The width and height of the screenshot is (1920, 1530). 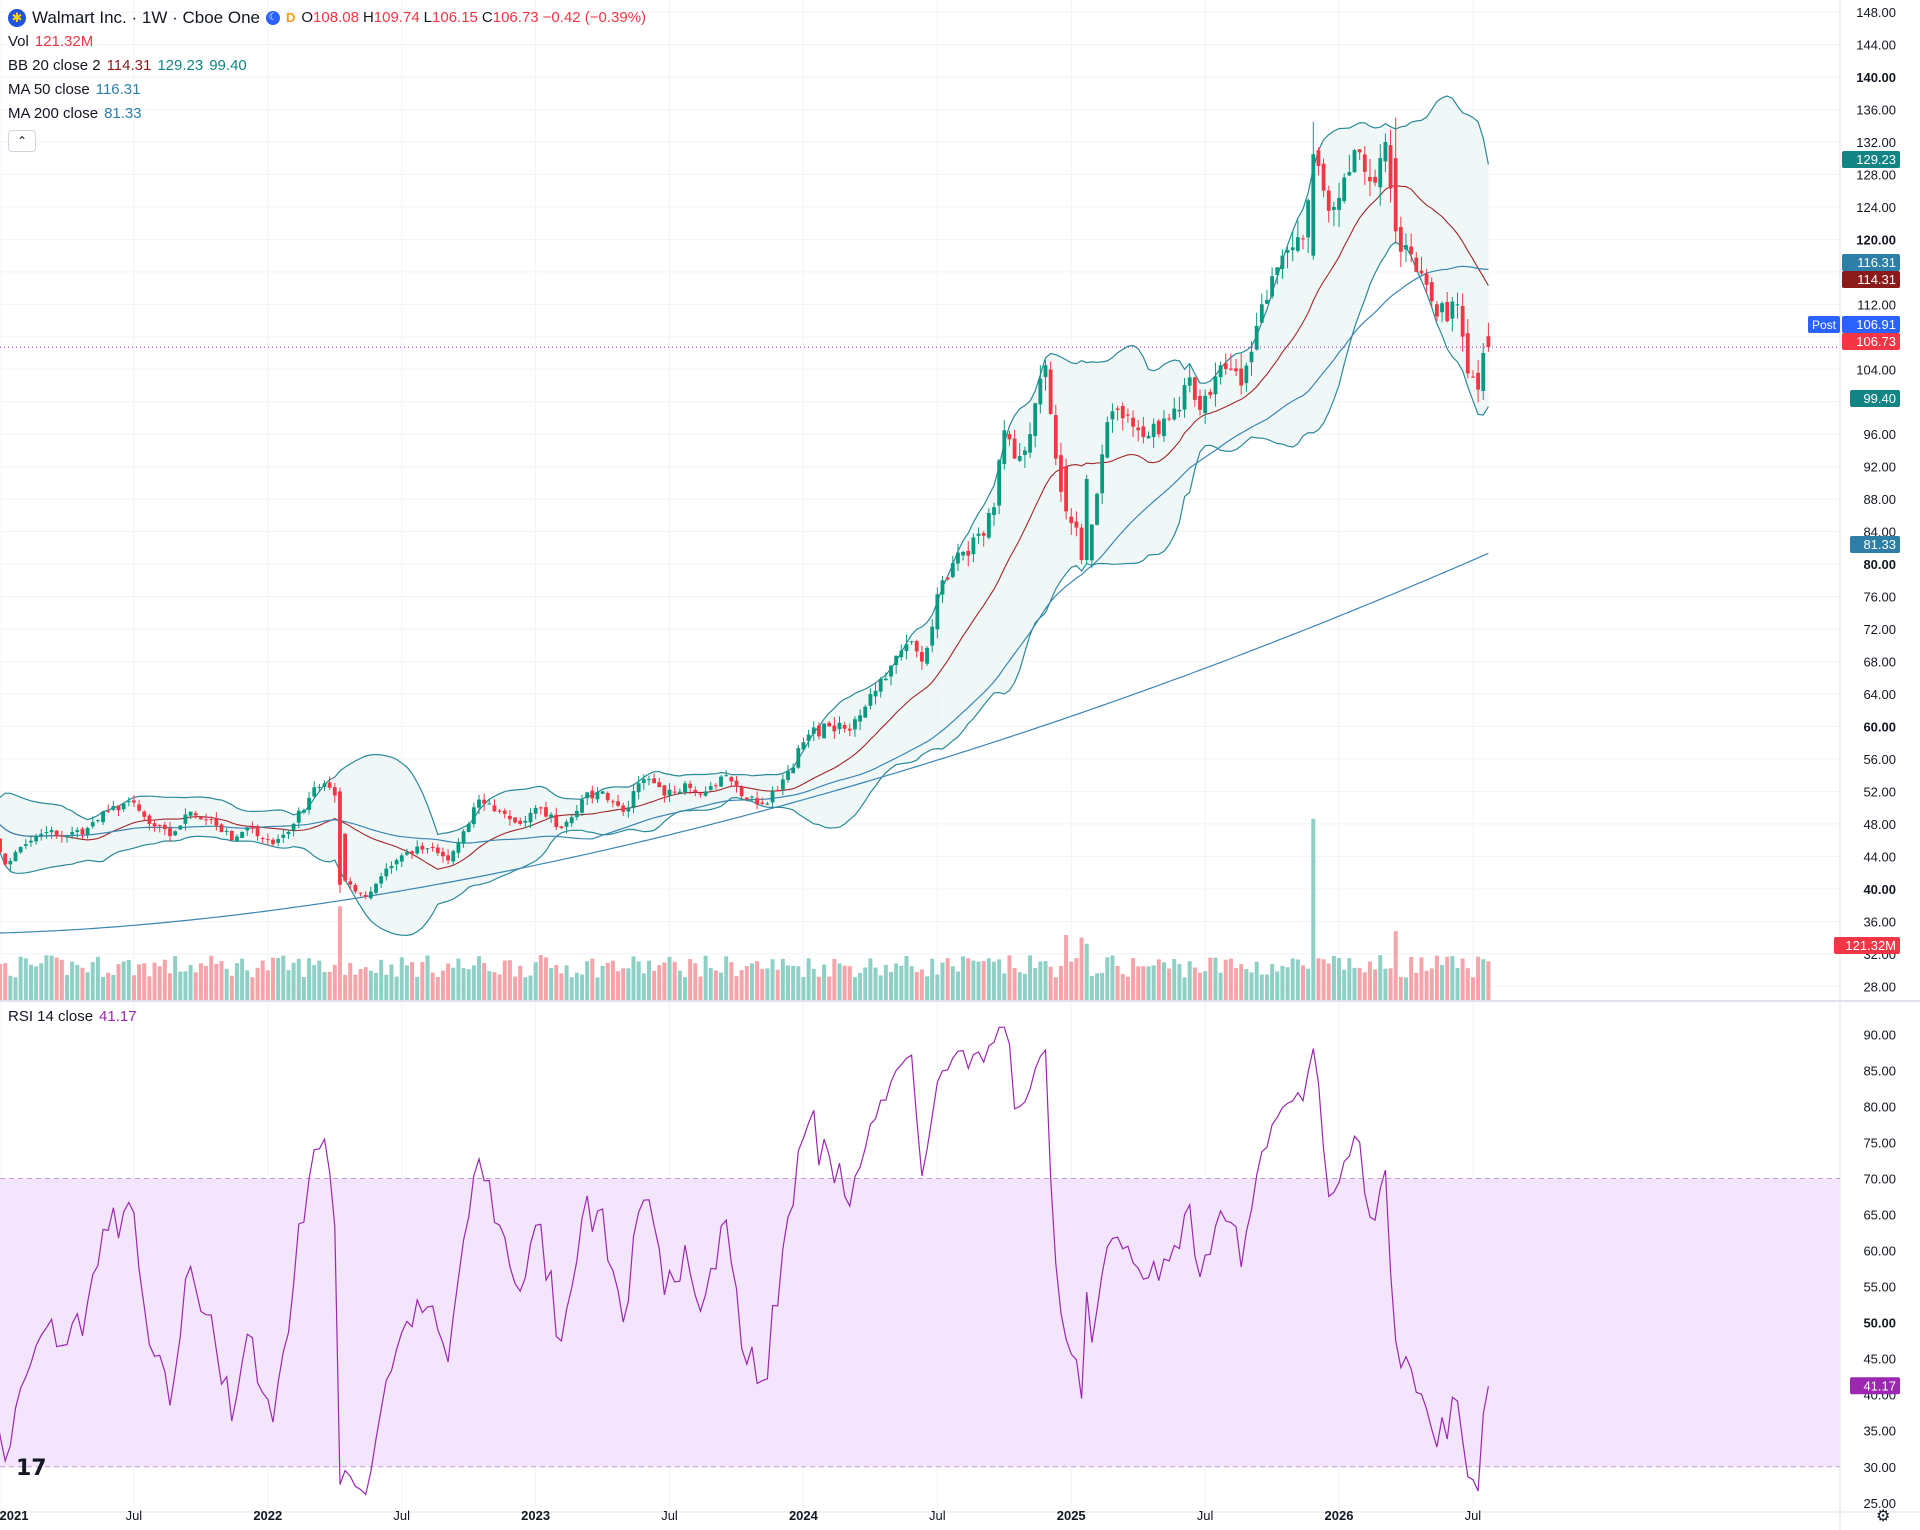 What do you see at coordinates (31, 1468) in the screenshot?
I see `tradingview-logo-icon: 17` at bounding box center [31, 1468].